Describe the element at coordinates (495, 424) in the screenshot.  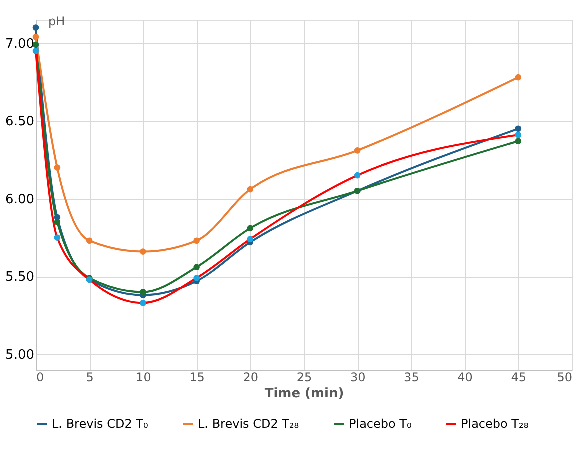
I see `legend-label: Placebo T₂₈` at that location.